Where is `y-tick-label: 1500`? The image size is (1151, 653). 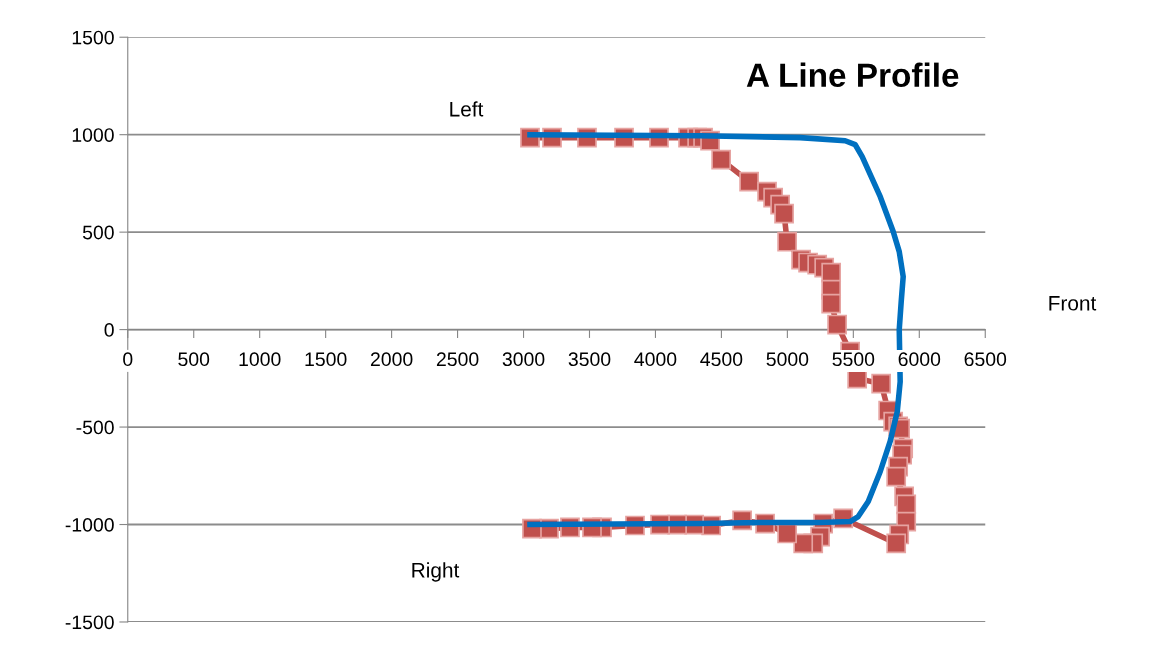
y-tick-label: 1500 is located at coordinates (93, 37).